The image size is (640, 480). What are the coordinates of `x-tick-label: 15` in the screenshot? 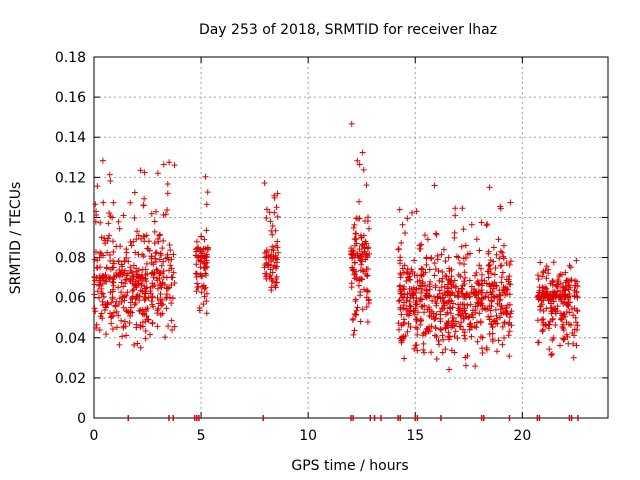 It's located at (415, 436).